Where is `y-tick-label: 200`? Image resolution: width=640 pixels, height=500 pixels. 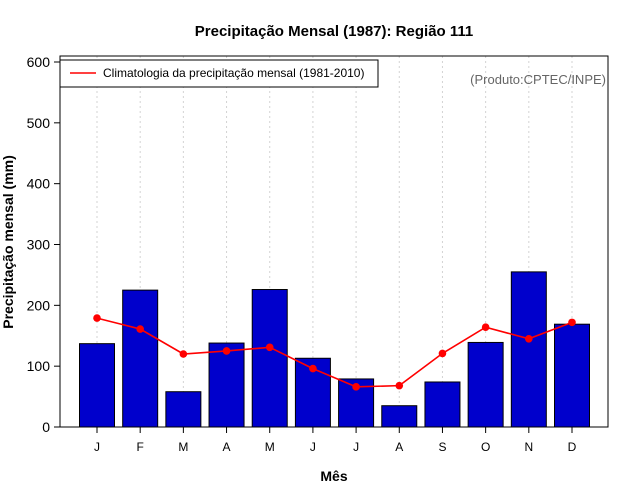 y-tick-label: 200 is located at coordinates (39, 305).